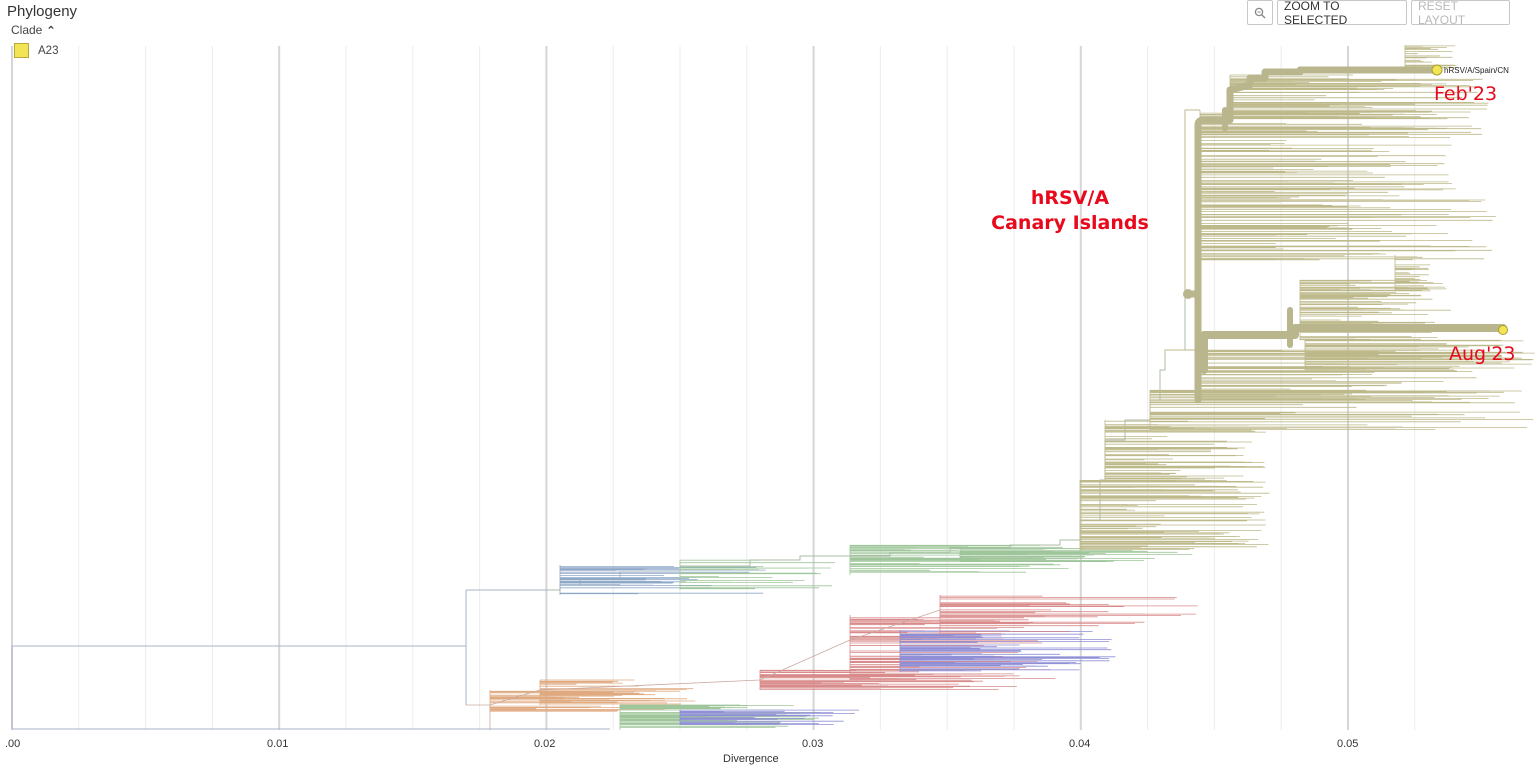 This screenshot has width=1538, height=775. I want to click on axis-tick-label: 0.02, so click(545, 744).